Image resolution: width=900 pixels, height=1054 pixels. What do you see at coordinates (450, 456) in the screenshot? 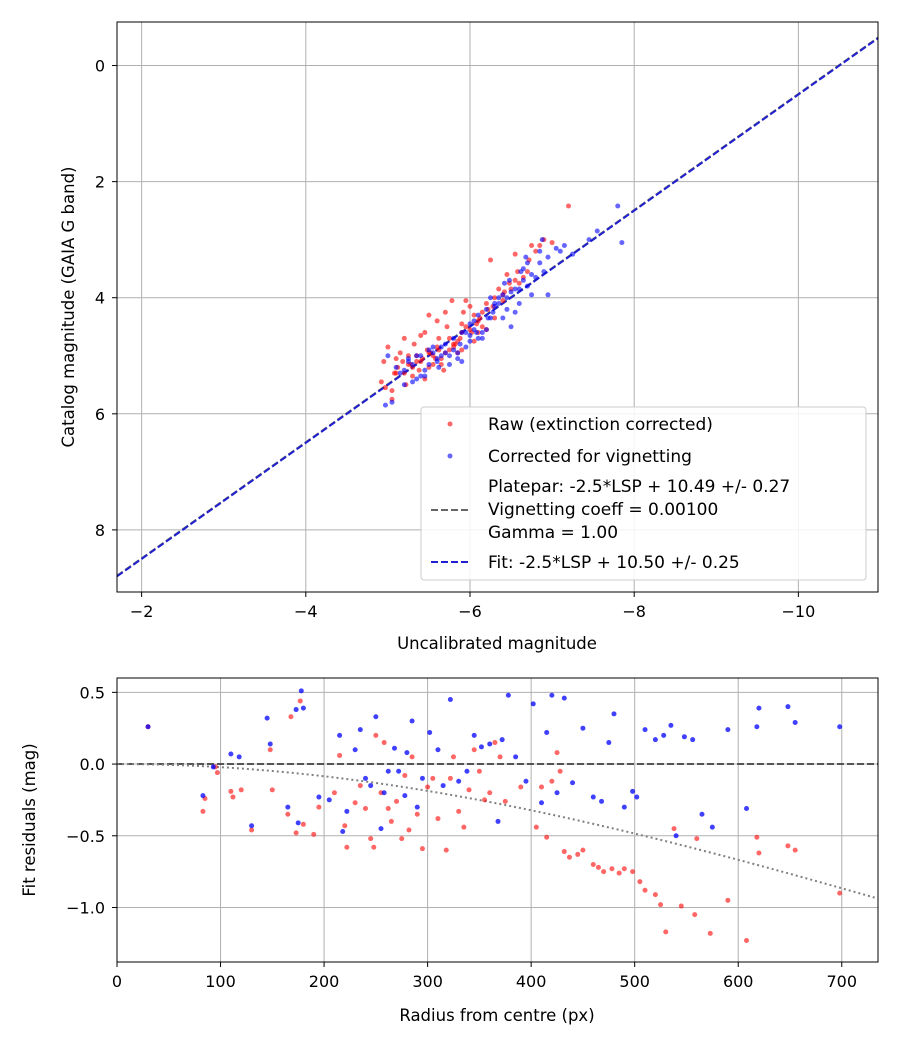
I see `legend-corrected-marker` at bounding box center [450, 456].